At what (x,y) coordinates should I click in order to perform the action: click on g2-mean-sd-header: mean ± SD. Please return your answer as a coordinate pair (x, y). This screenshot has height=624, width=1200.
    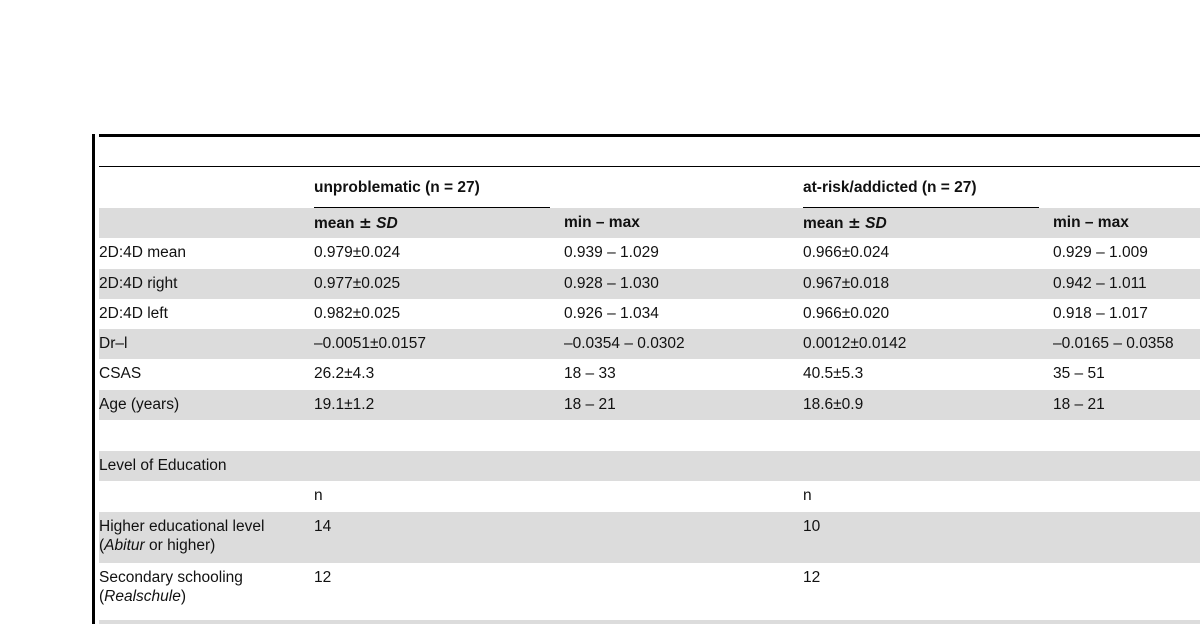
    Looking at the image, I should click on (845, 223).